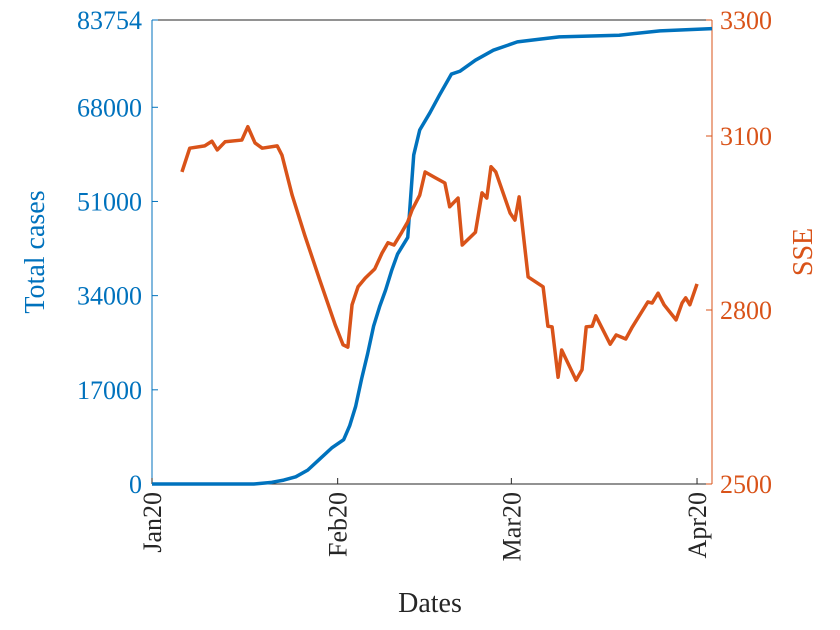 The image size is (840, 630). I want to click on y-tick-label: 0, so click(135, 484).